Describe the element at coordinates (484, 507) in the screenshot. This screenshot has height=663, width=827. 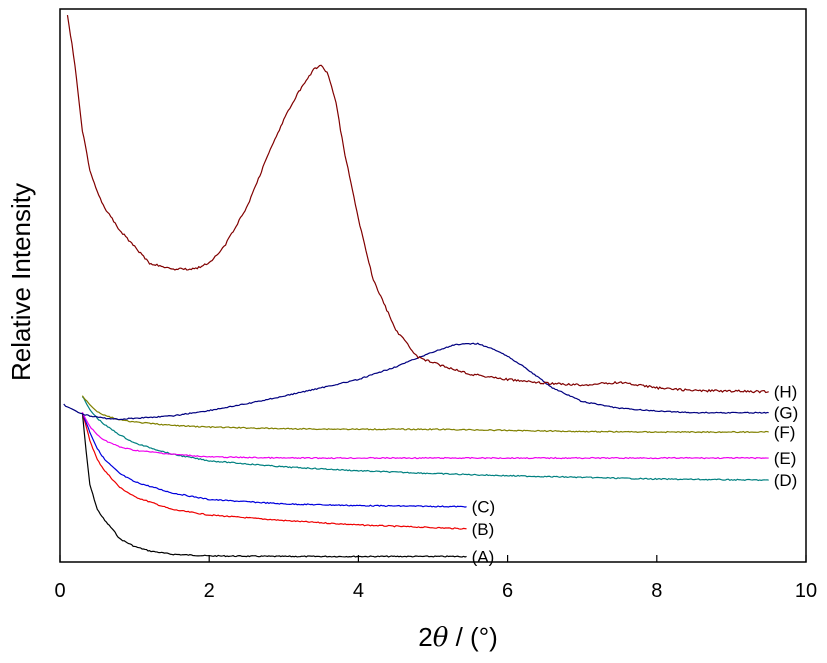
I see `series-label-c: (C)` at that location.